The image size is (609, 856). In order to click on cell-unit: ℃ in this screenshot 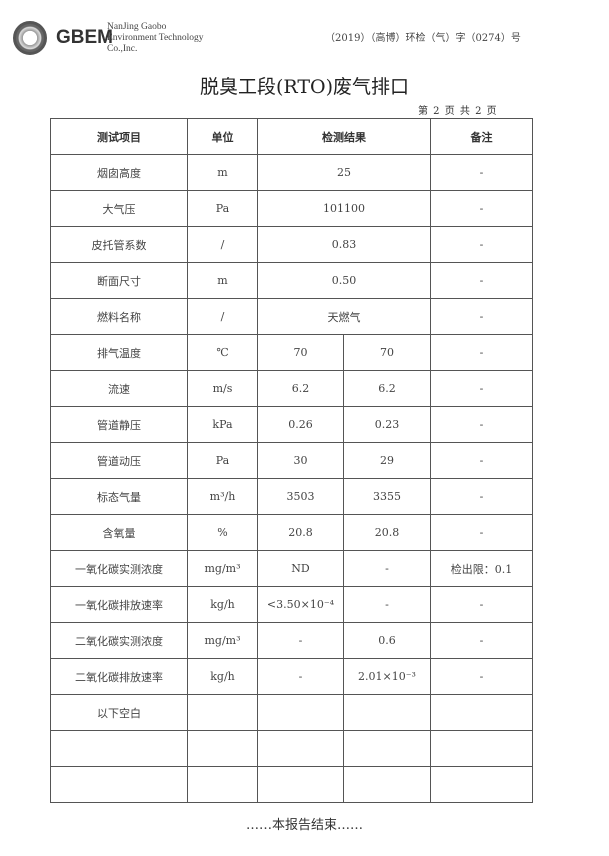, I will do `click(222, 352)`.